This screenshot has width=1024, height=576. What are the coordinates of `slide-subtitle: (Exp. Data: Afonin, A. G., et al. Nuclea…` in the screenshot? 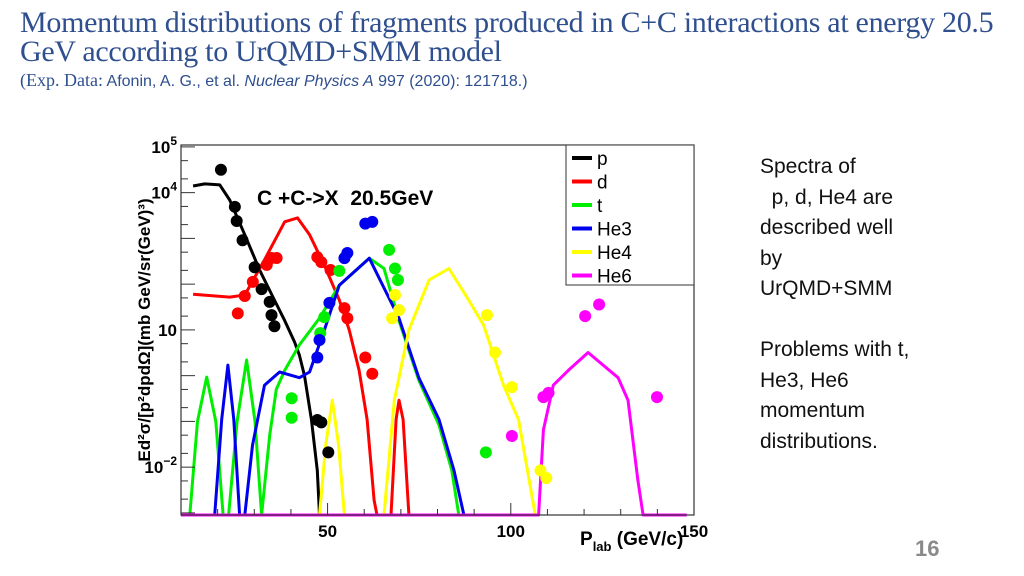 It's located at (274, 80).